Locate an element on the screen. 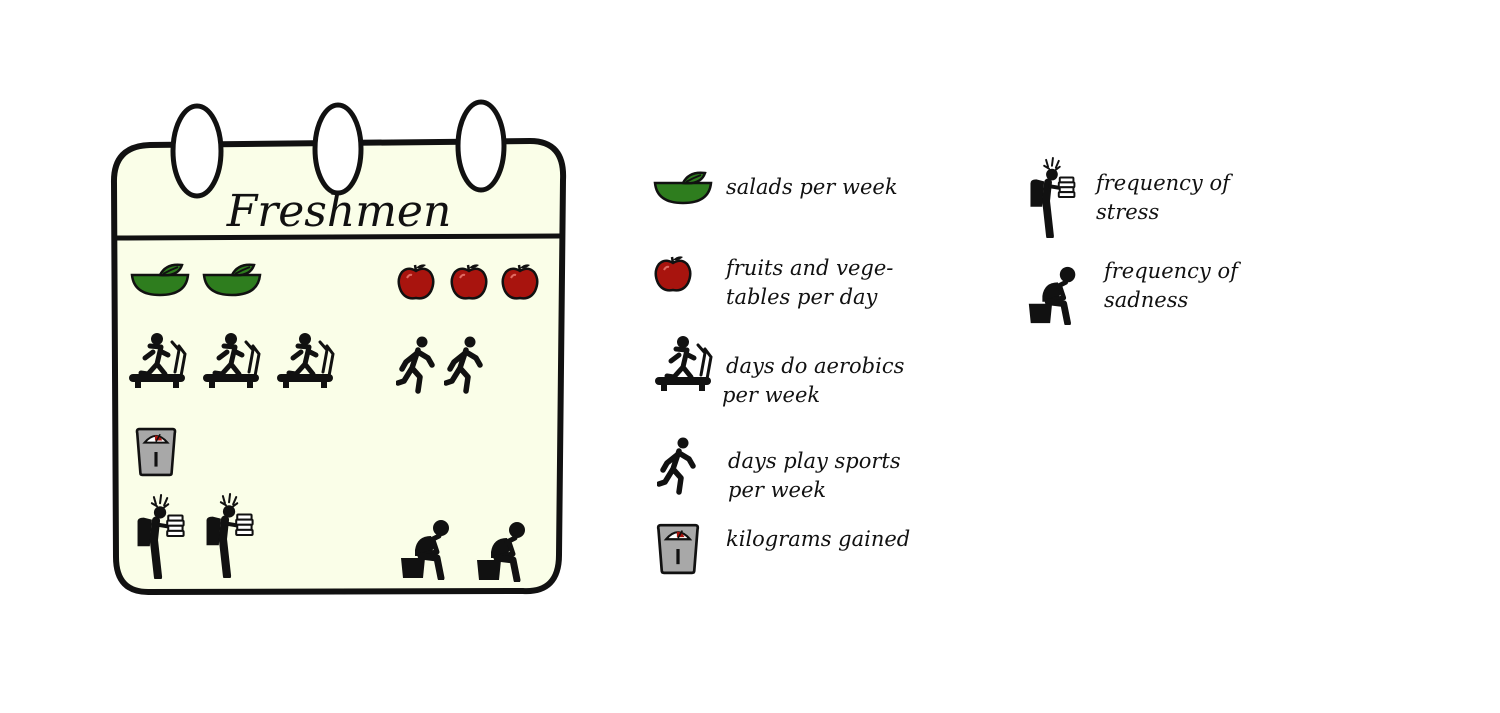 Image resolution: width=1500 pixels, height=713 pixels. legend-label-line1: days play sports is located at coordinates (814, 461).